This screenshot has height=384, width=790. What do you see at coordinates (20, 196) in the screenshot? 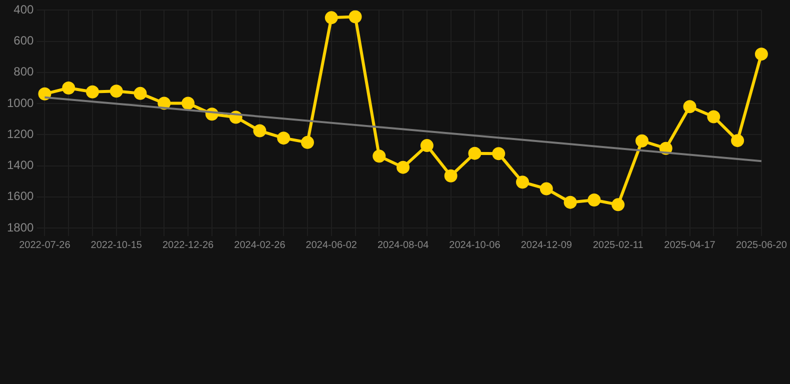
I see `y-tick-label: 1600` at bounding box center [20, 196].